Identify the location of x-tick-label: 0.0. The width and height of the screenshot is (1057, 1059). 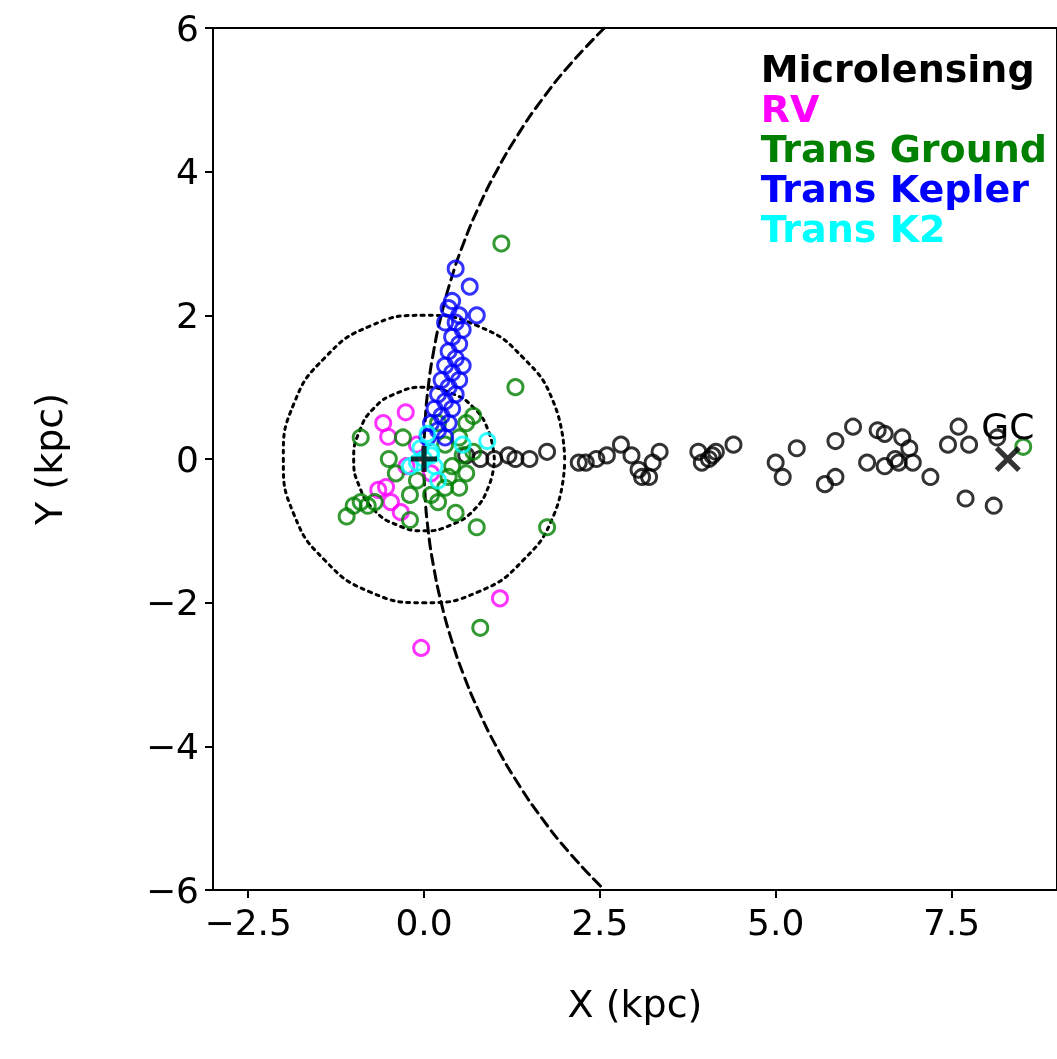
(424, 922).